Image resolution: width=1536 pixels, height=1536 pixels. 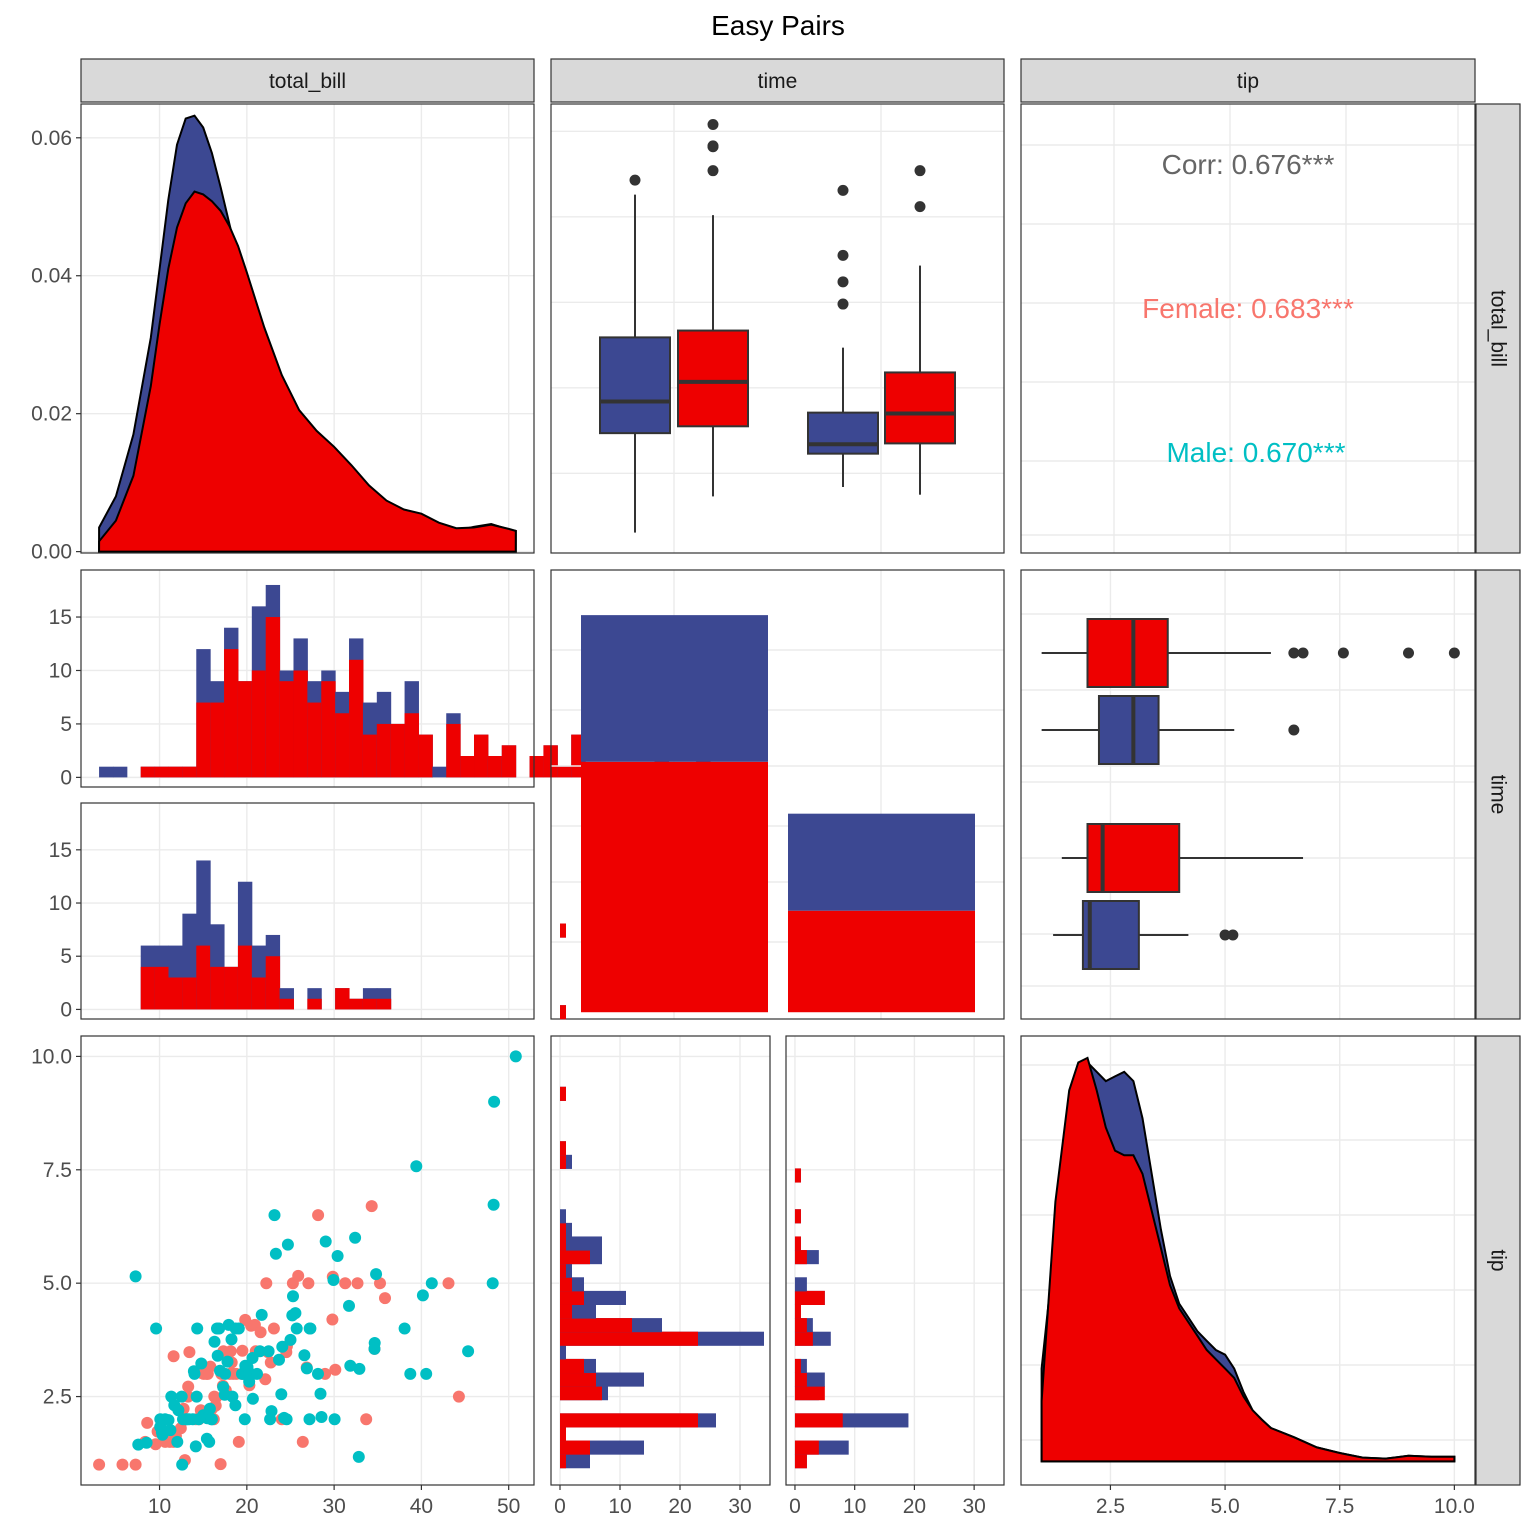 What do you see at coordinates (1182, 858) in the screenshot?
I see `hboxplot-Lunch-red` at bounding box center [1182, 858].